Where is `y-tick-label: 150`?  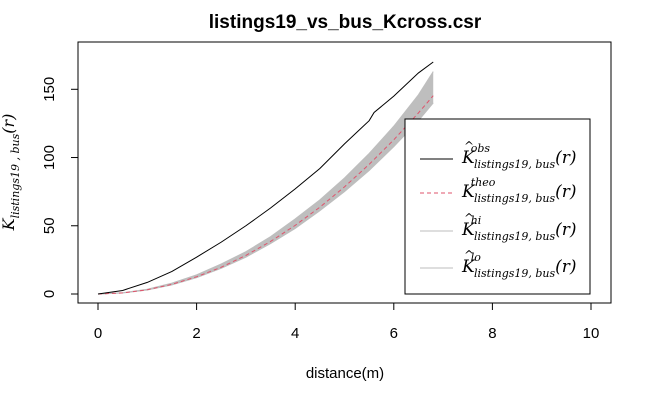 y-tick-label: 150 is located at coordinates (49, 89).